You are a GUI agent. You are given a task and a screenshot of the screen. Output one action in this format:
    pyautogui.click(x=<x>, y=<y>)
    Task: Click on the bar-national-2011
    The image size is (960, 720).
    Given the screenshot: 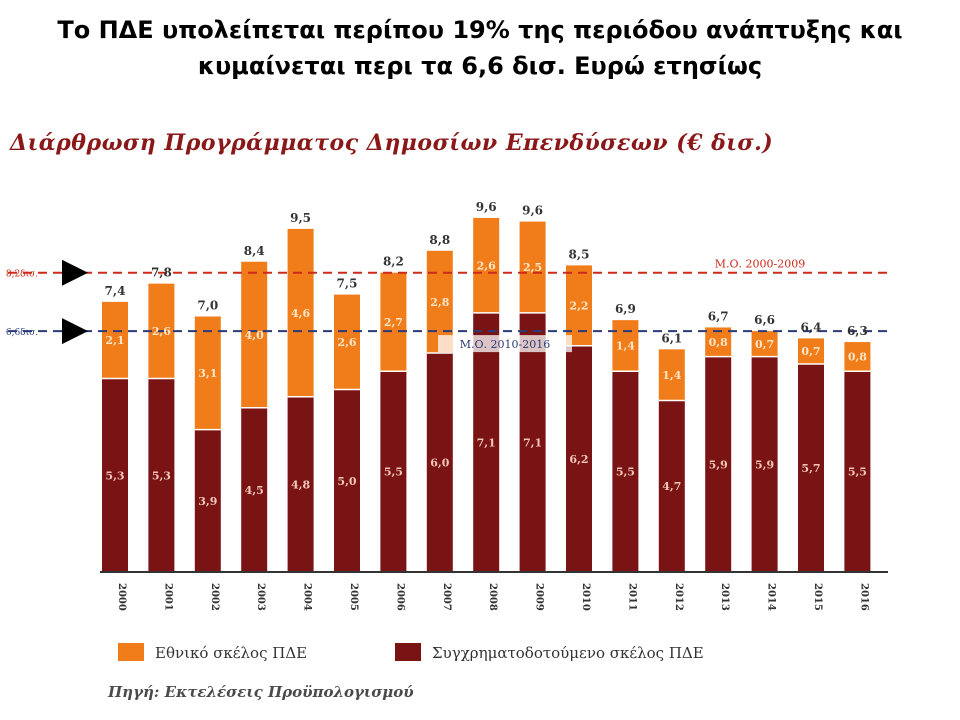 What is the action you would take?
    pyautogui.click(x=625, y=346)
    